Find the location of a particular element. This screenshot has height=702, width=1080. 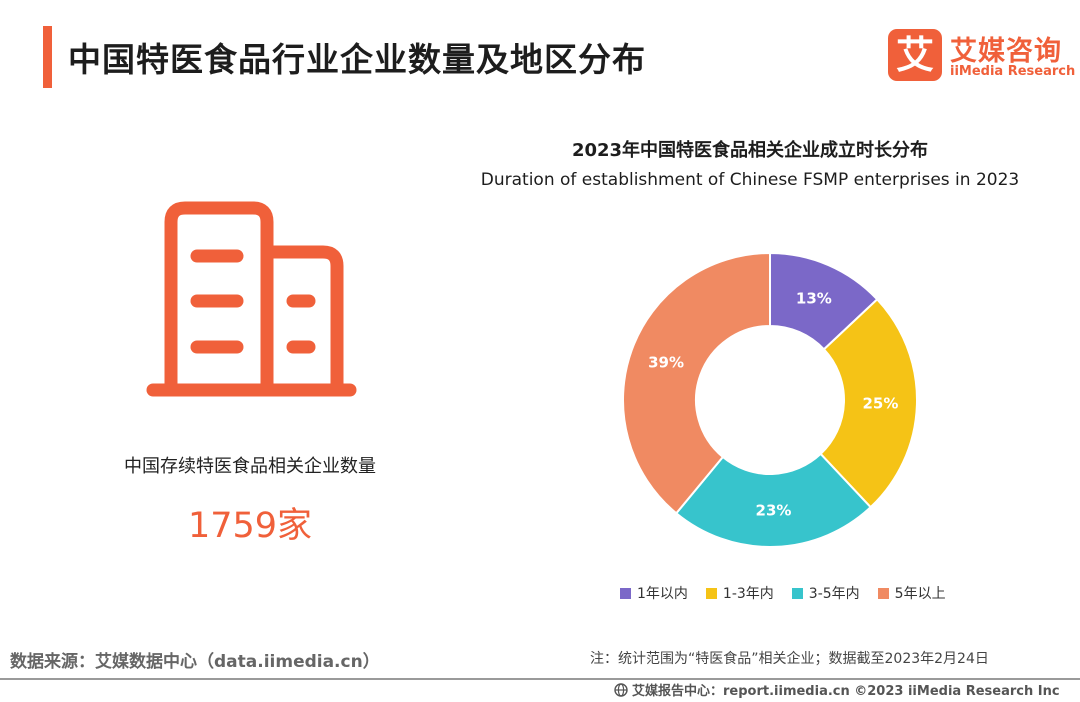

legend-item: 1年以内 is located at coordinates (654, 593).